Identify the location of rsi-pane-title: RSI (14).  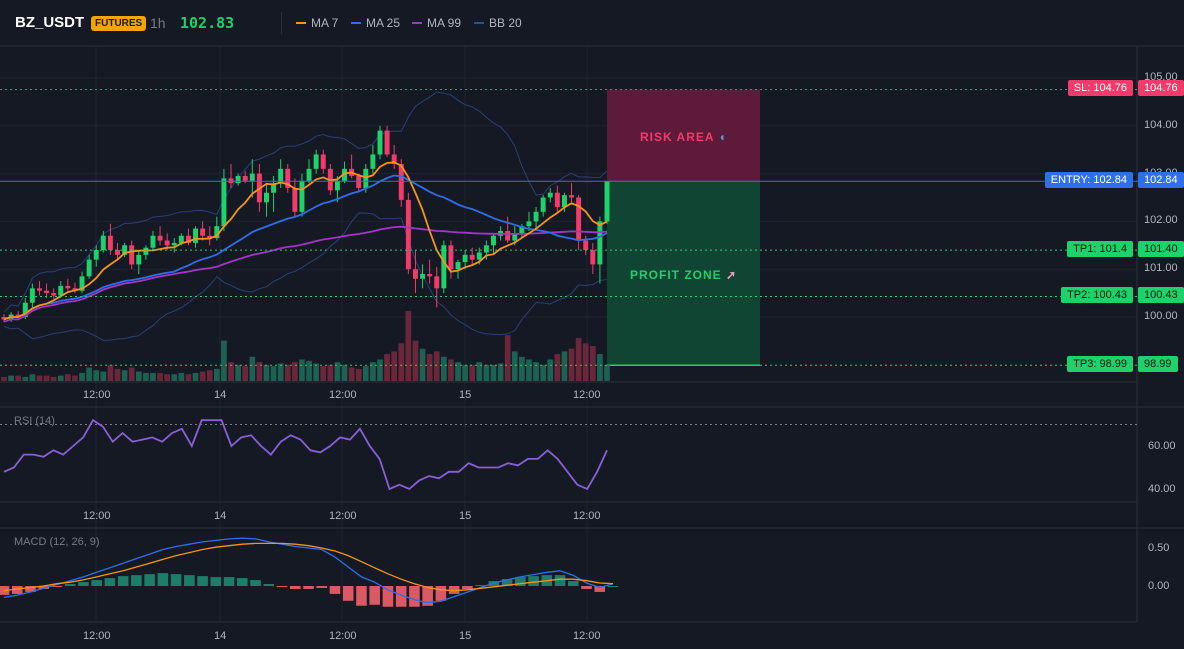
(34, 421).